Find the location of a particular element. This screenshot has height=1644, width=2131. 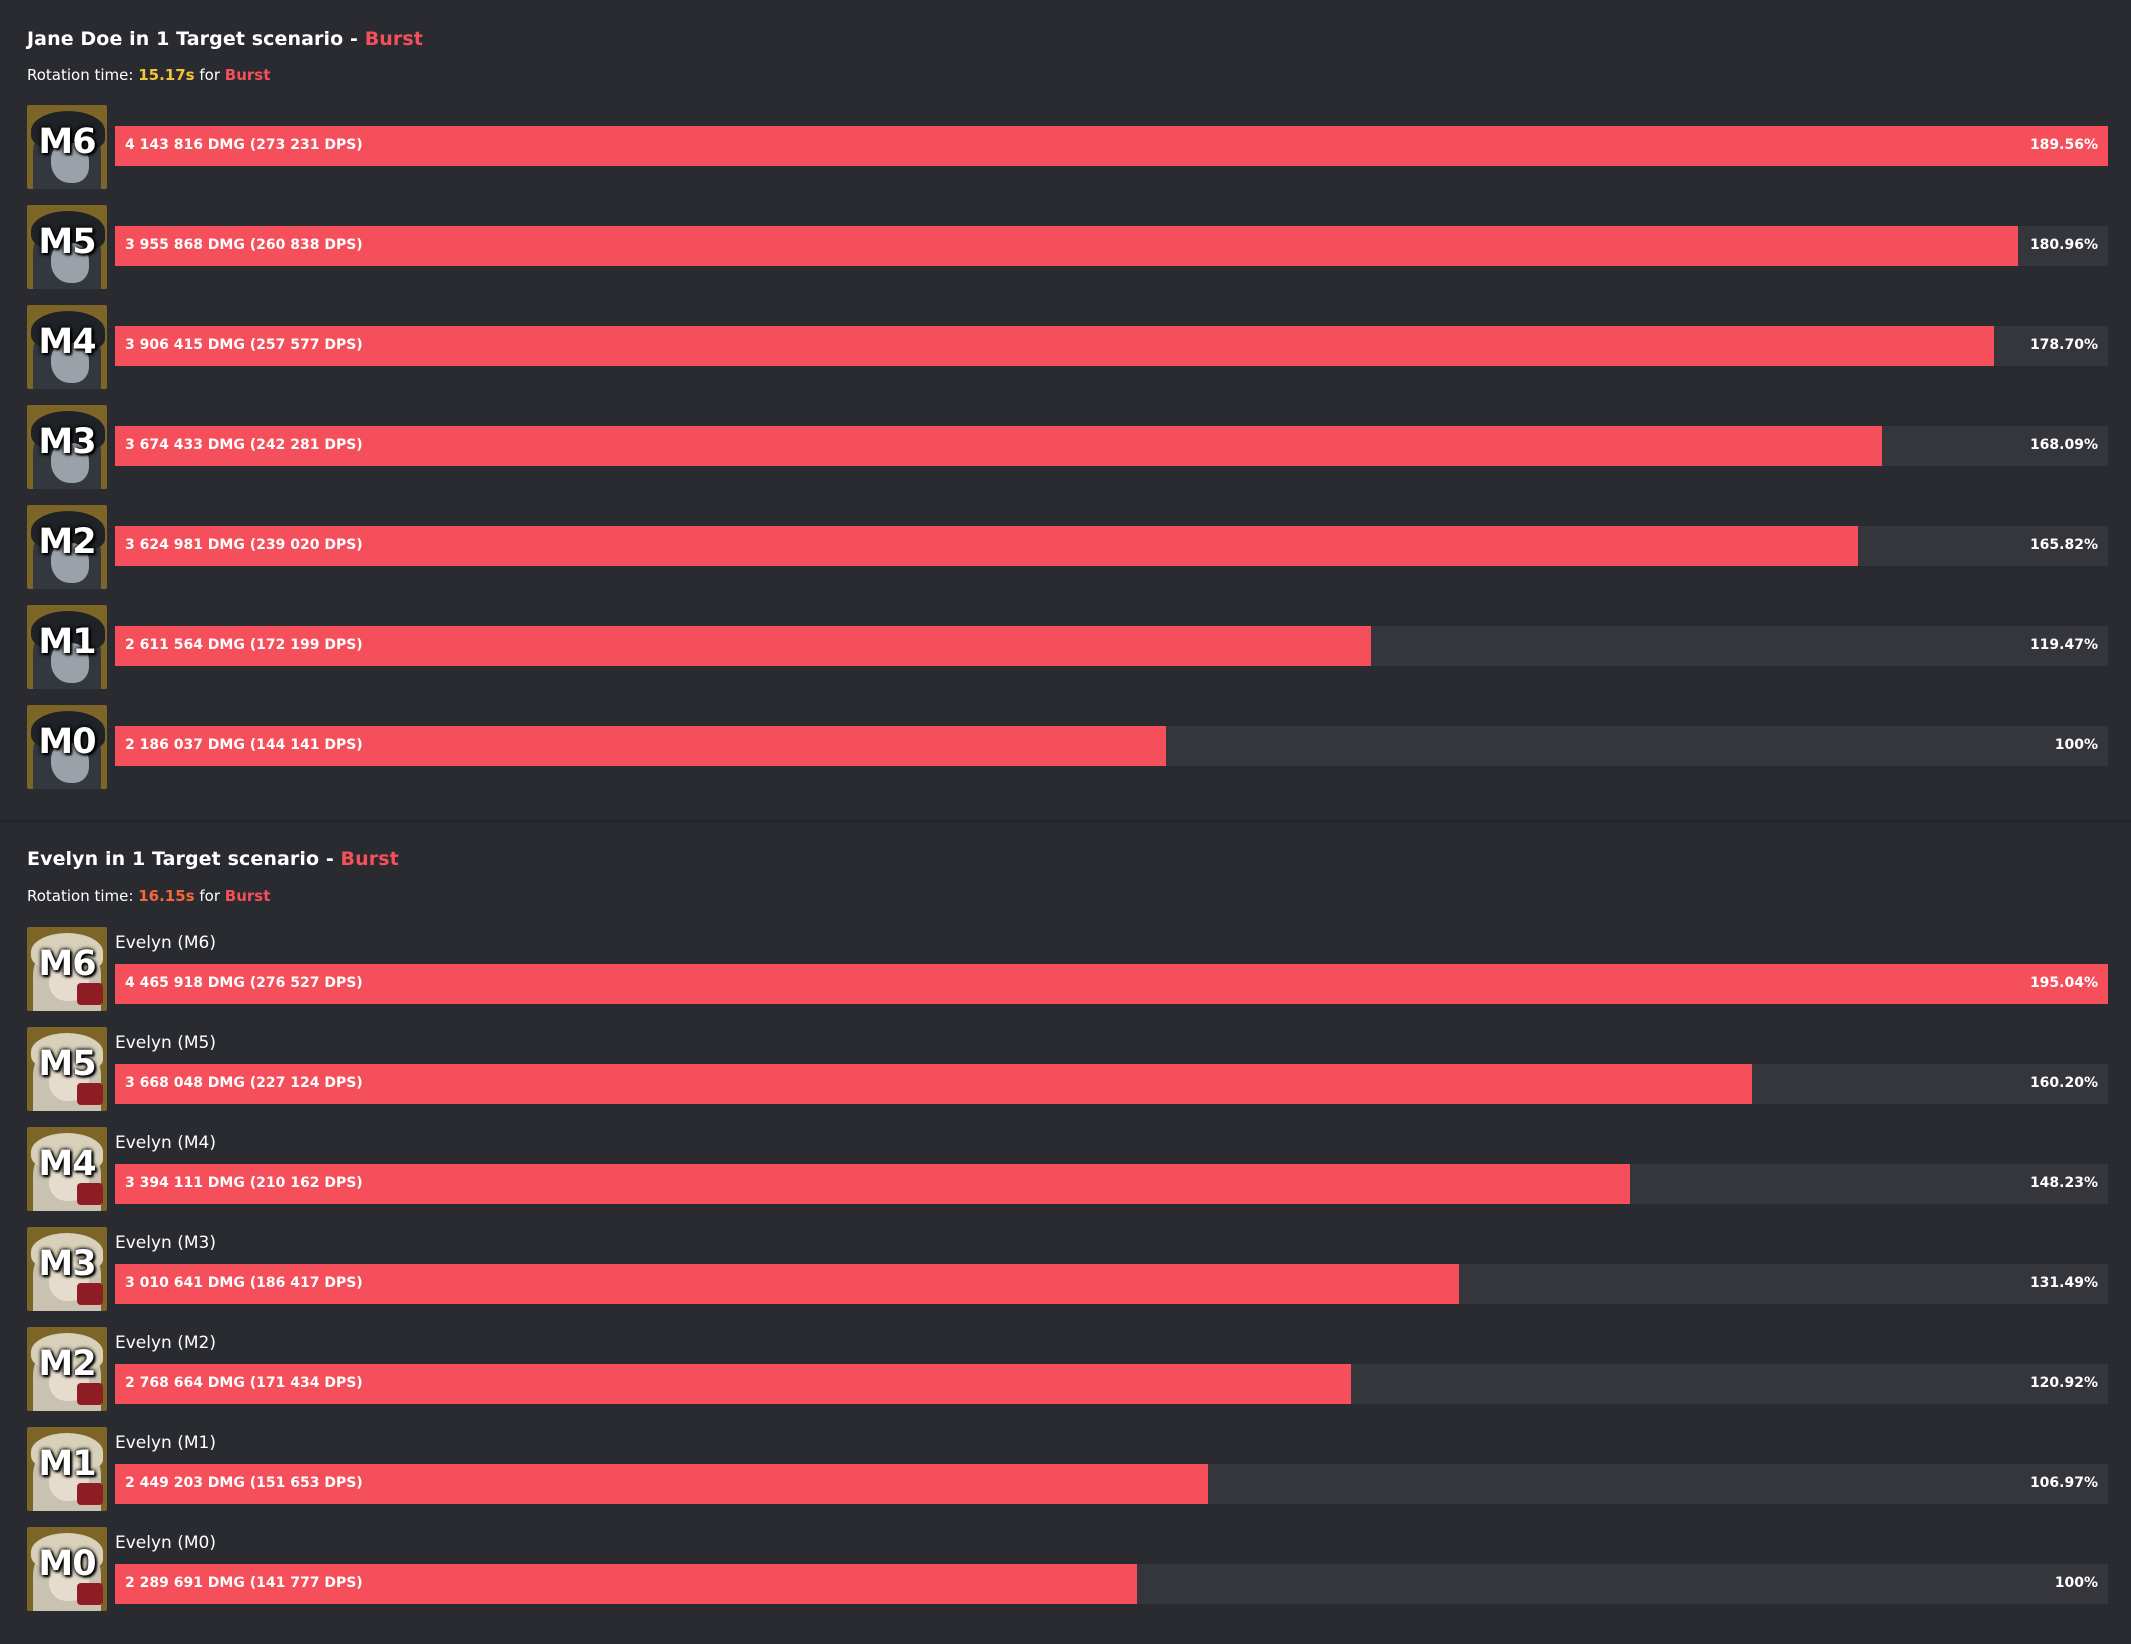

percent-text: 178.70% is located at coordinates (2063, 345).